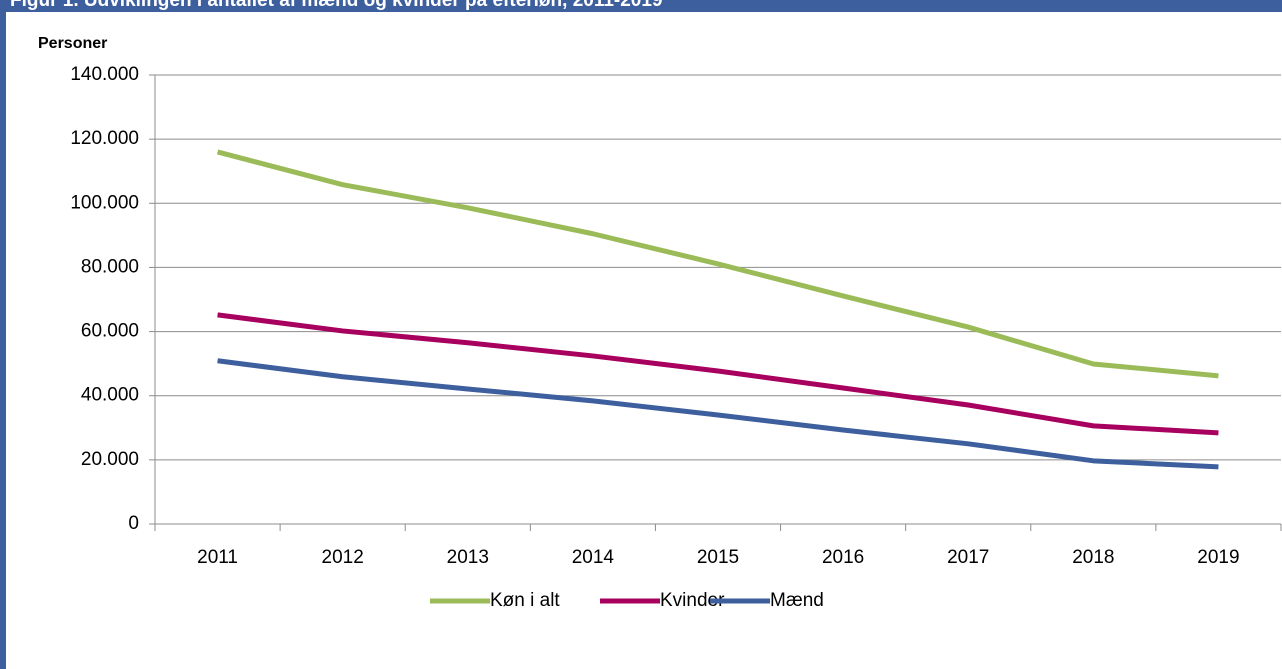 The image size is (1282, 669). What do you see at coordinates (110, 459) in the screenshot?
I see `y-tick-label: 20.000` at bounding box center [110, 459].